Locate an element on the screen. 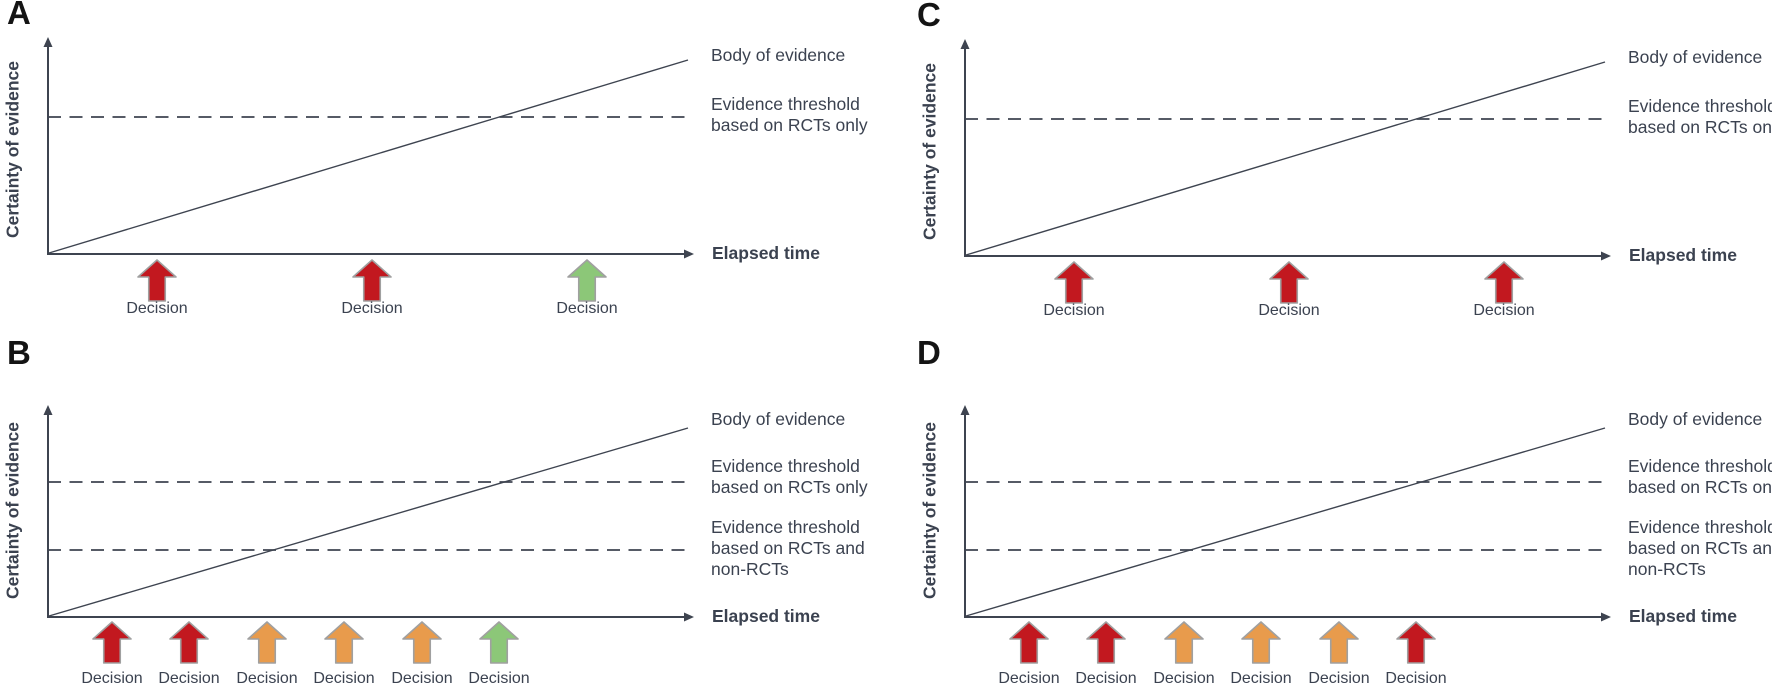  panel-letter: D is located at coordinates (929, 352).